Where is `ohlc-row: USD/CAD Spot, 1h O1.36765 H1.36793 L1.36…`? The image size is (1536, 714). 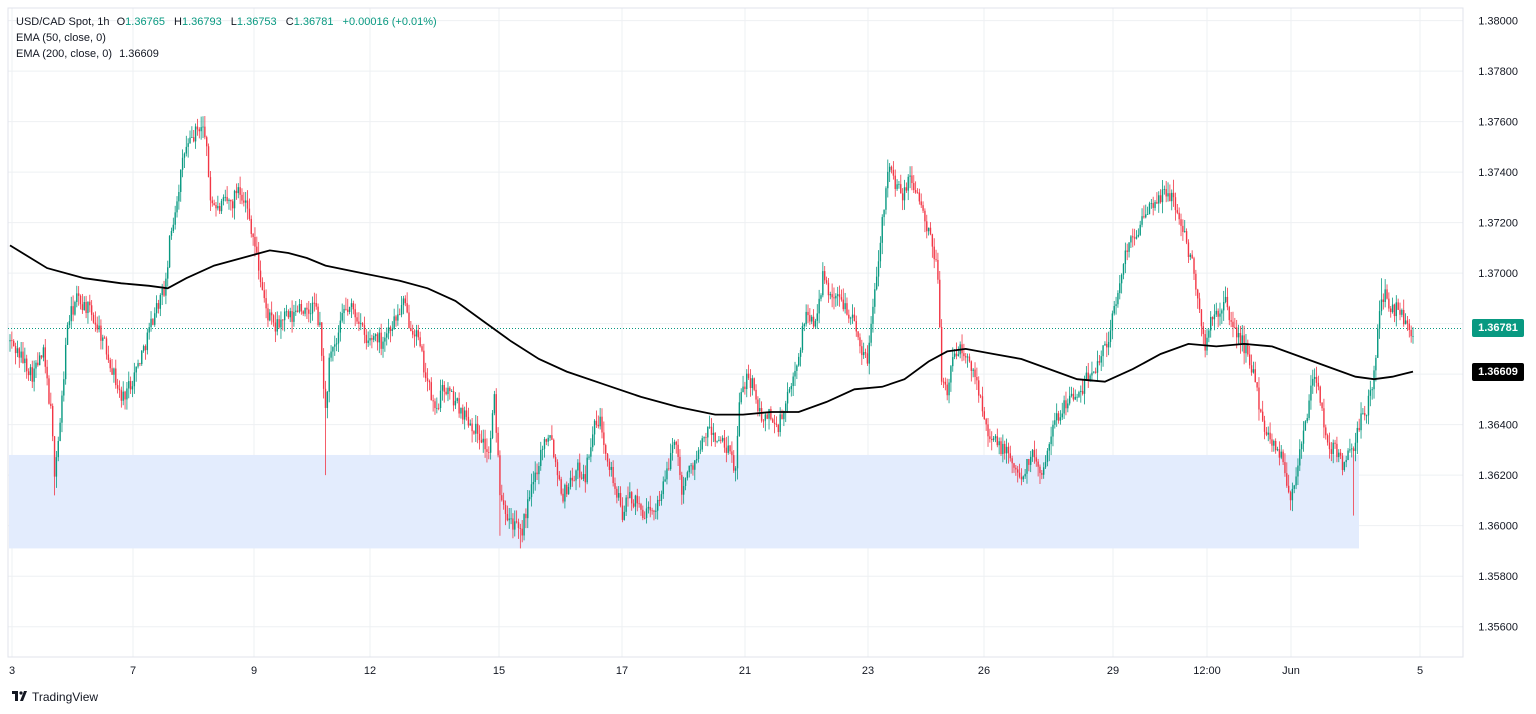 ohlc-row: USD/CAD Spot, 1h O1.36765 H1.36793 L1.36… is located at coordinates (229, 22).